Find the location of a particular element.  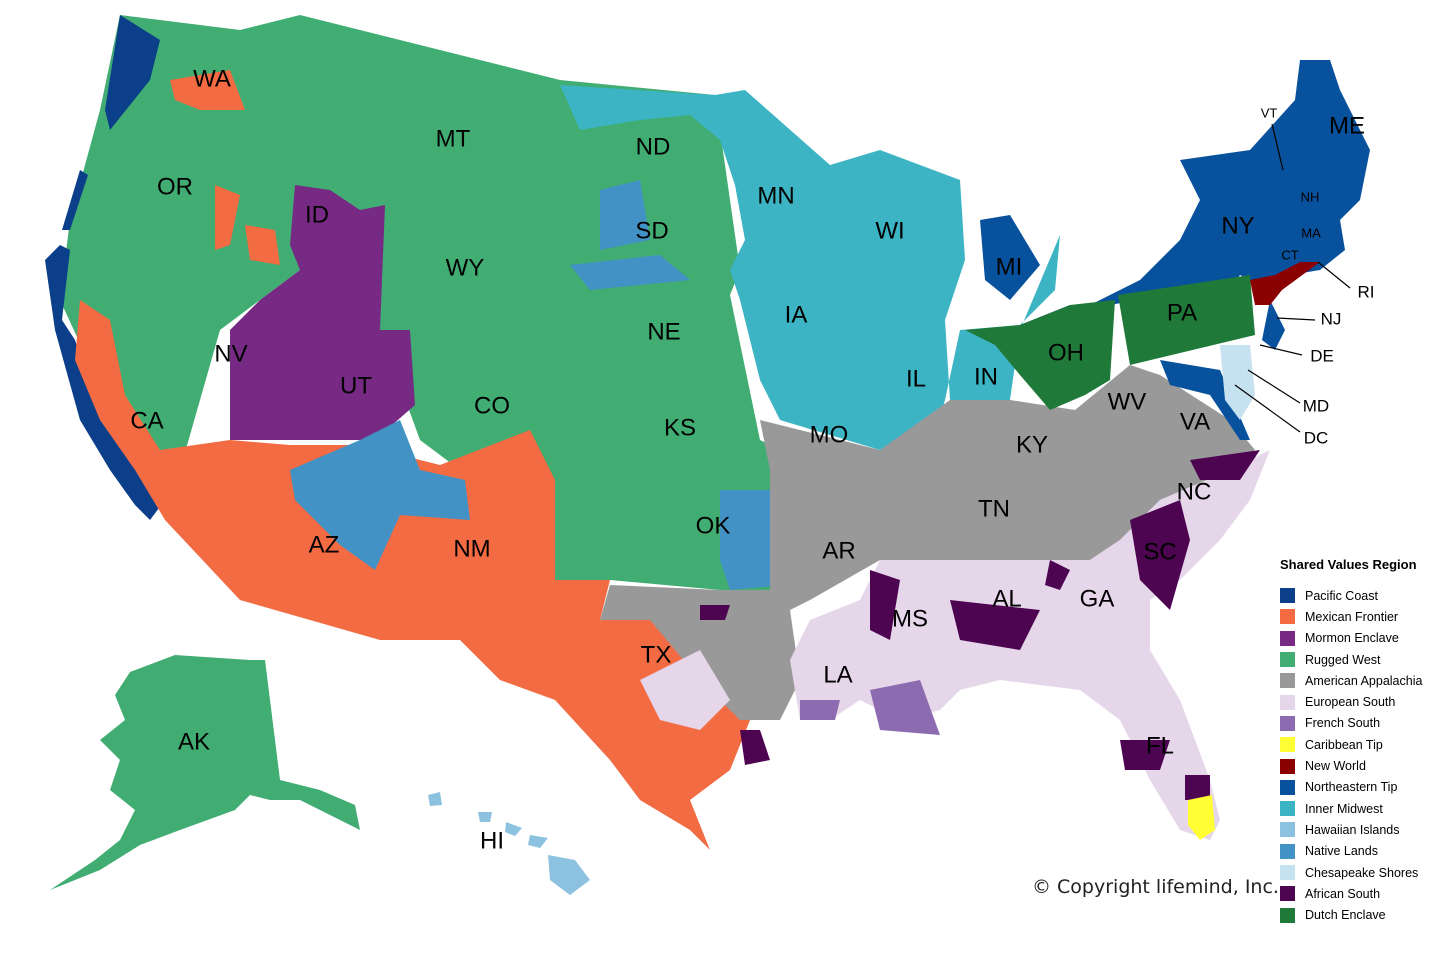

legend-item: Native Lands is located at coordinates (1365, 851).